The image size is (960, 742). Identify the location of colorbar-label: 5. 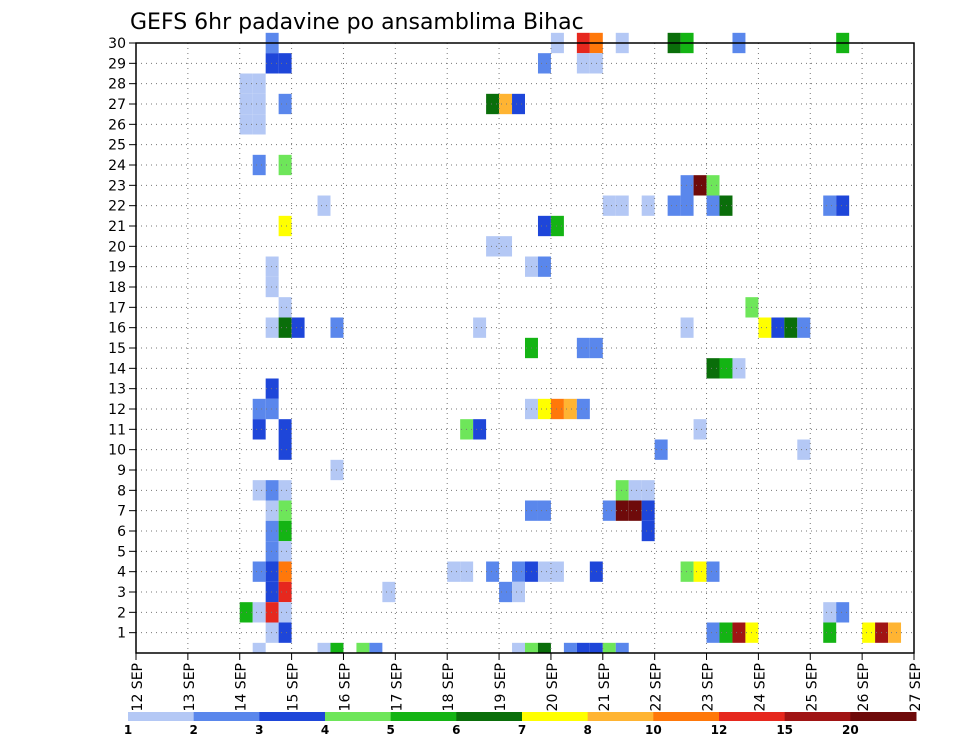
(390, 730).